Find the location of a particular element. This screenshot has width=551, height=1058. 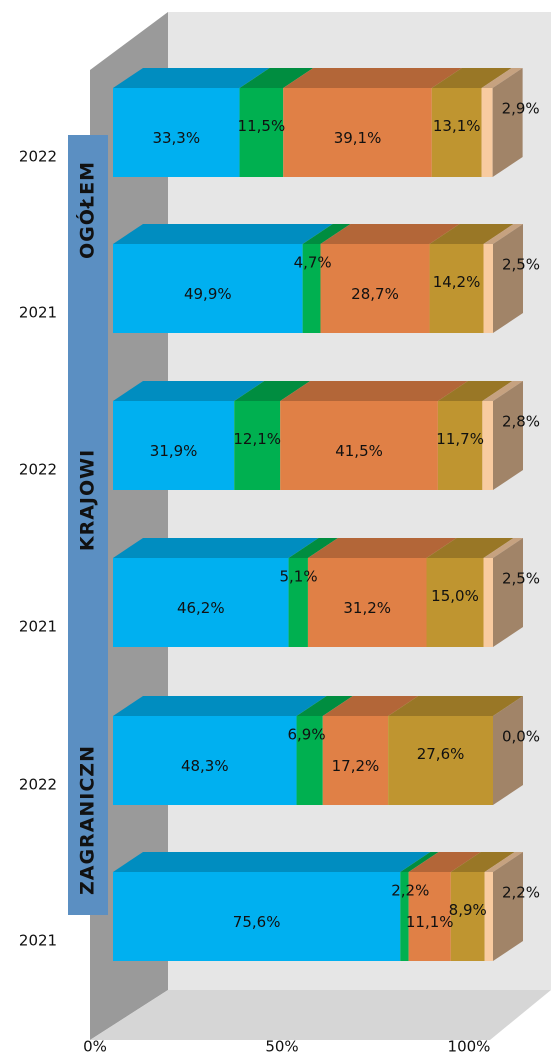

data-label: 2,9% is located at coordinates (521, 109).